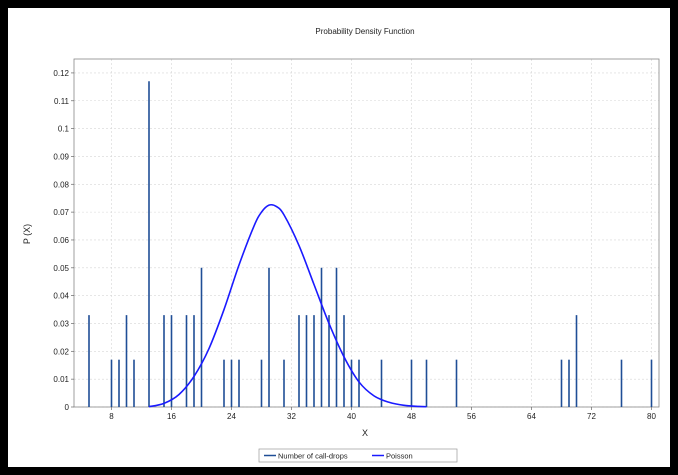 Image resolution: width=678 pixels, height=475 pixels. Describe the element at coordinates (364, 31) in the screenshot. I see `chart-title: Probability Density Function` at that location.